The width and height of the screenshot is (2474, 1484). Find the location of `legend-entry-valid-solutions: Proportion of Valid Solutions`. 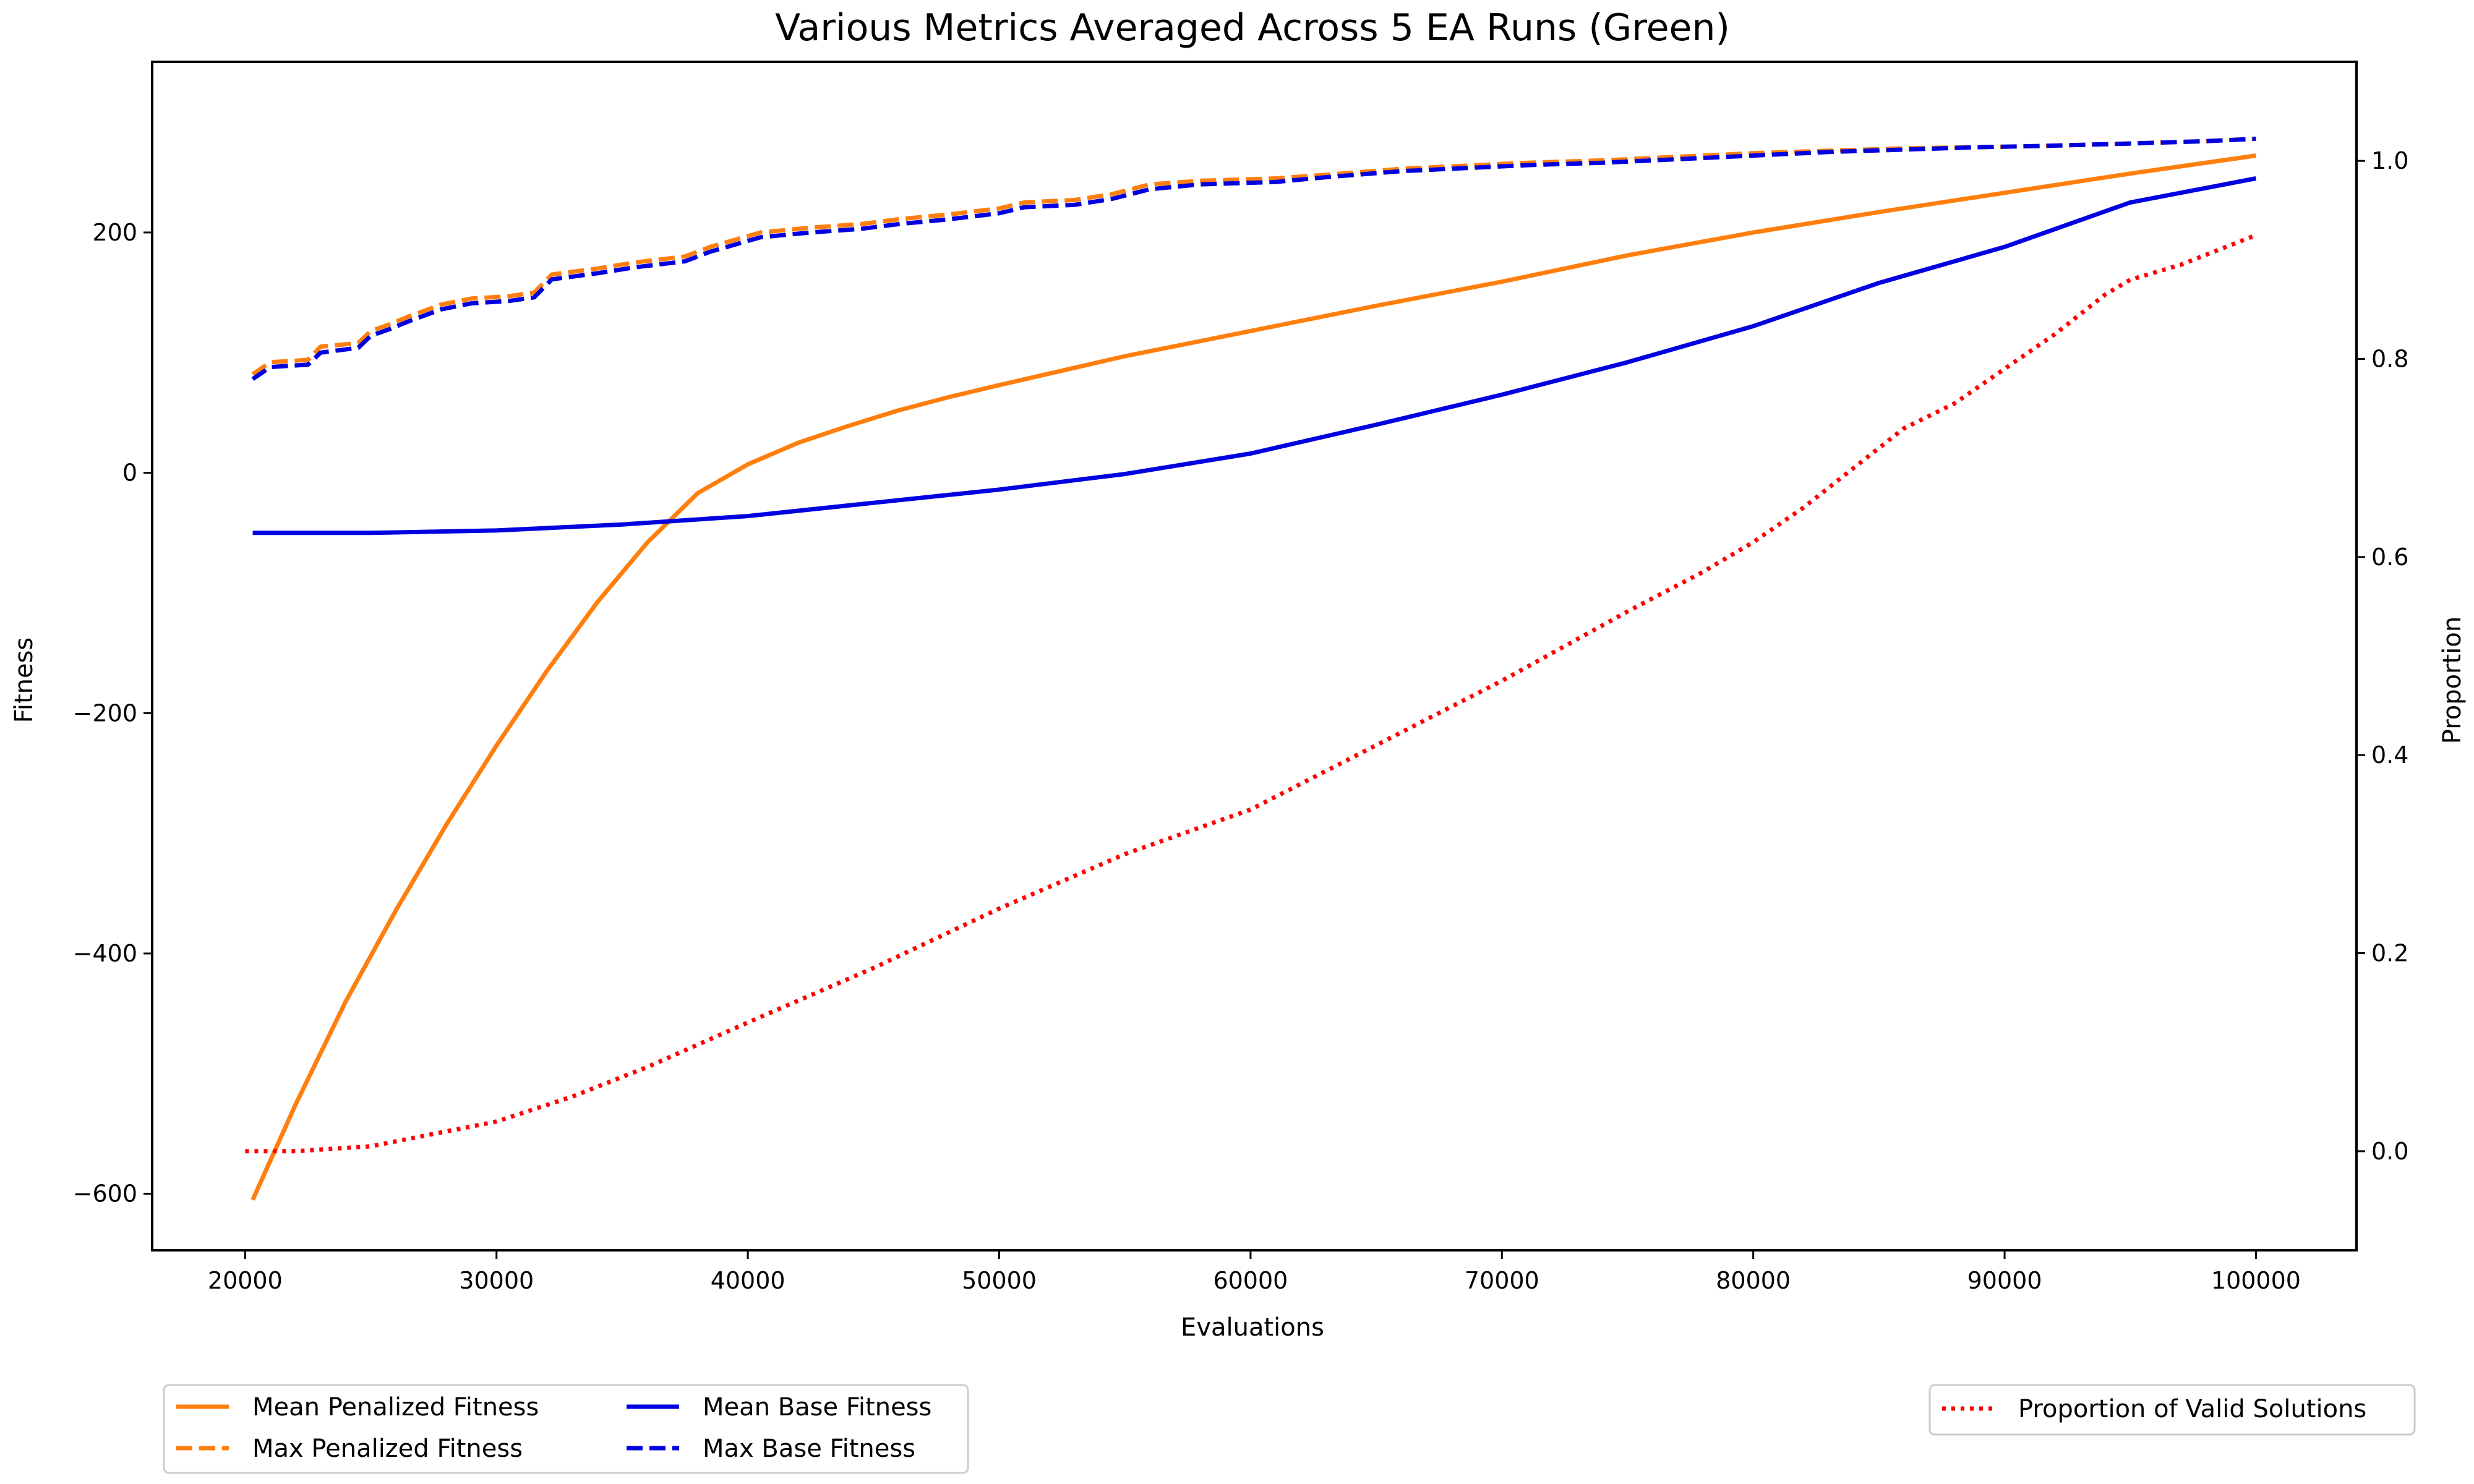

legend-entry-valid-solutions: Proportion of Valid Solutions is located at coordinates (2154, 1409).